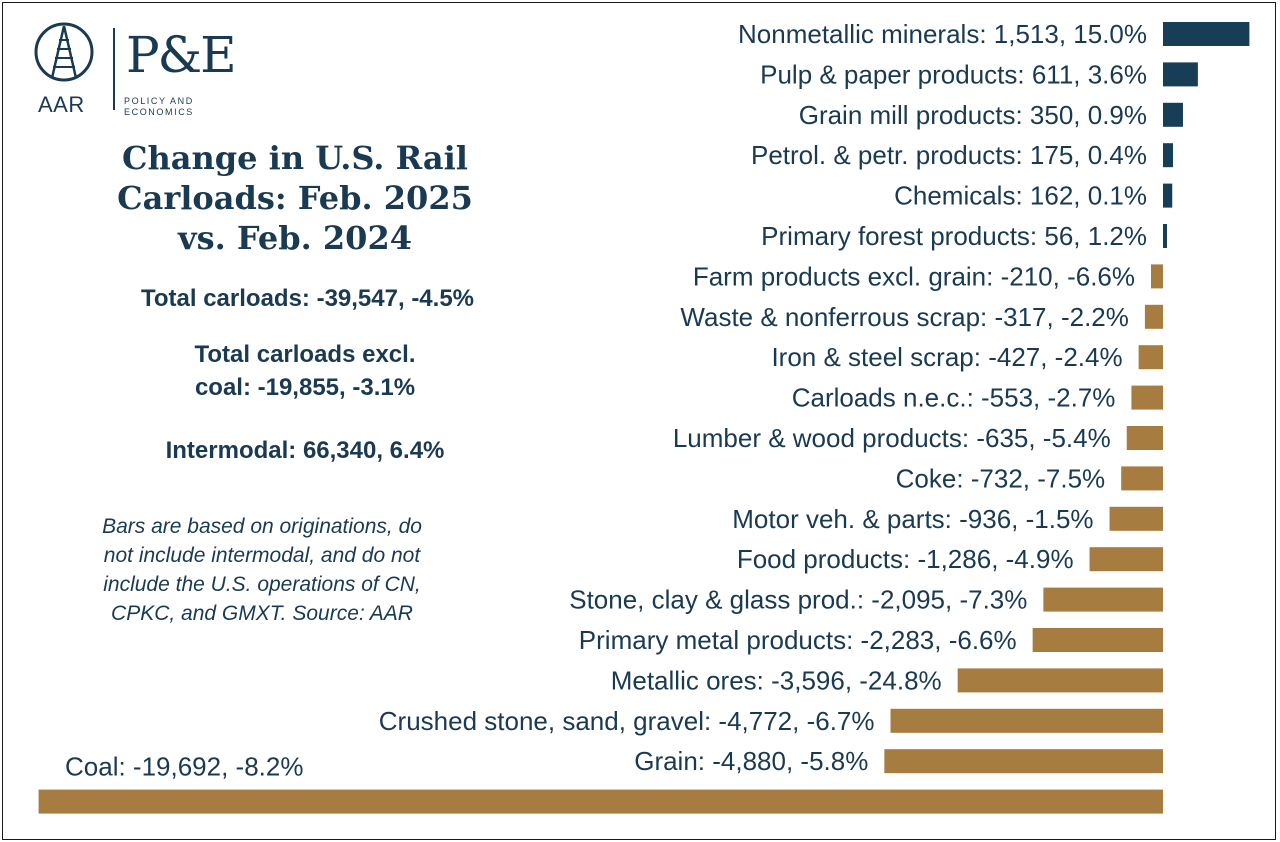 Image resolution: width=1280 pixels, height=842 pixels. I want to click on bar-label: Petrol. & petr. products: 175, 0.4%, so click(949, 155).